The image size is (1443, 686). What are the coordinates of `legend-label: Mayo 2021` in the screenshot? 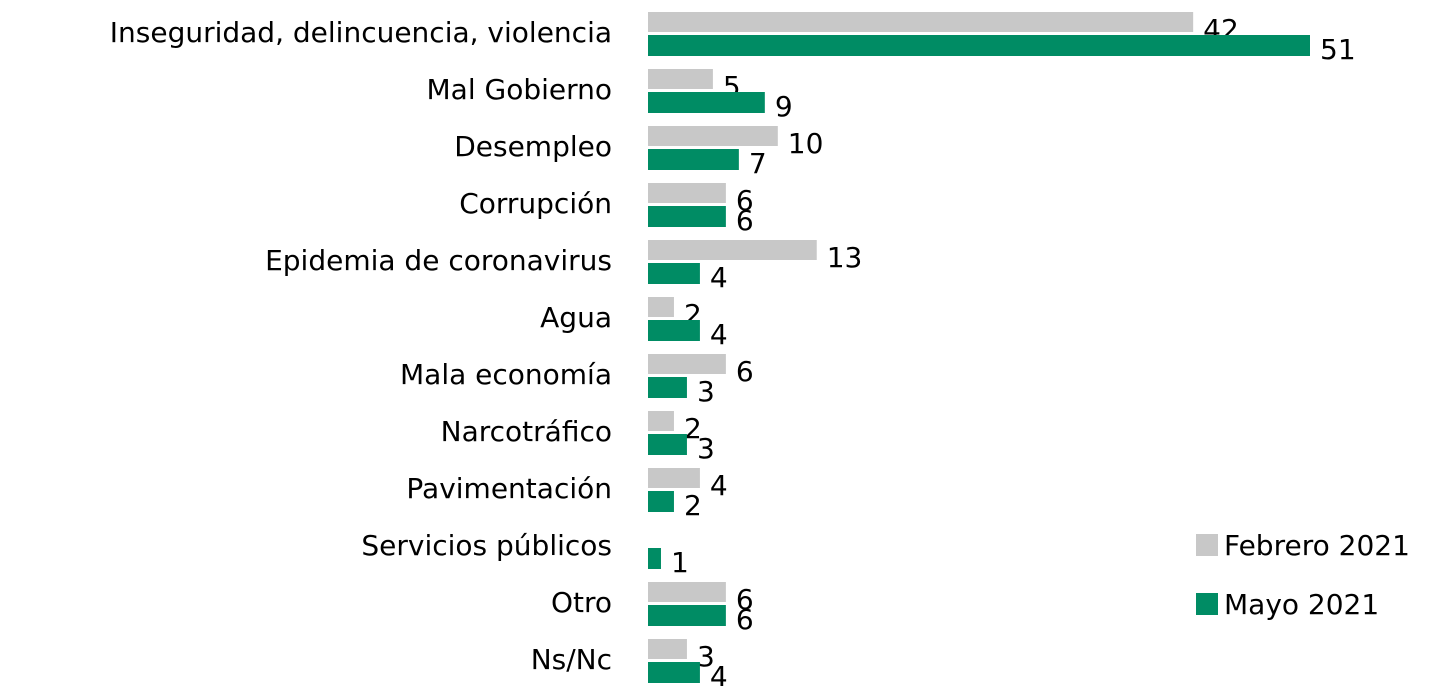 It's located at (1301, 604).